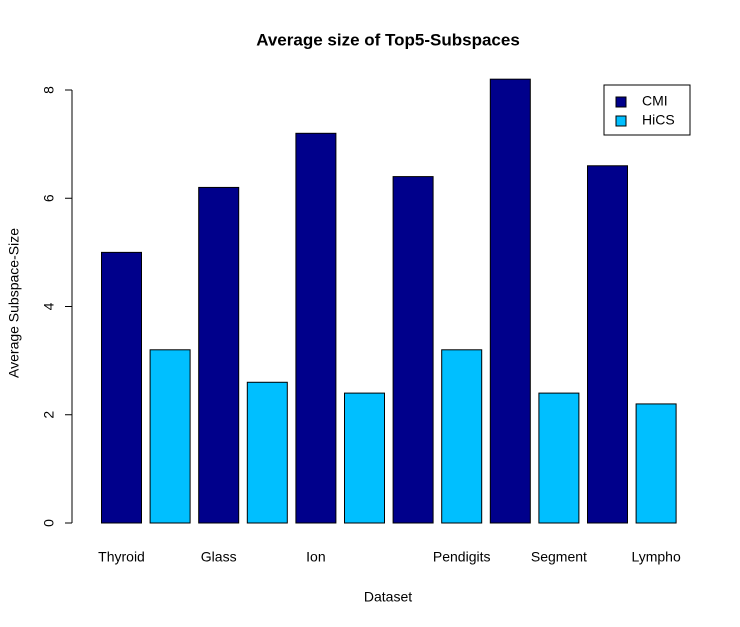  What do you see at coordinates (655, 101) in the screenshot?
I see `legend-label: CMI` at bounding box center [655, 101].